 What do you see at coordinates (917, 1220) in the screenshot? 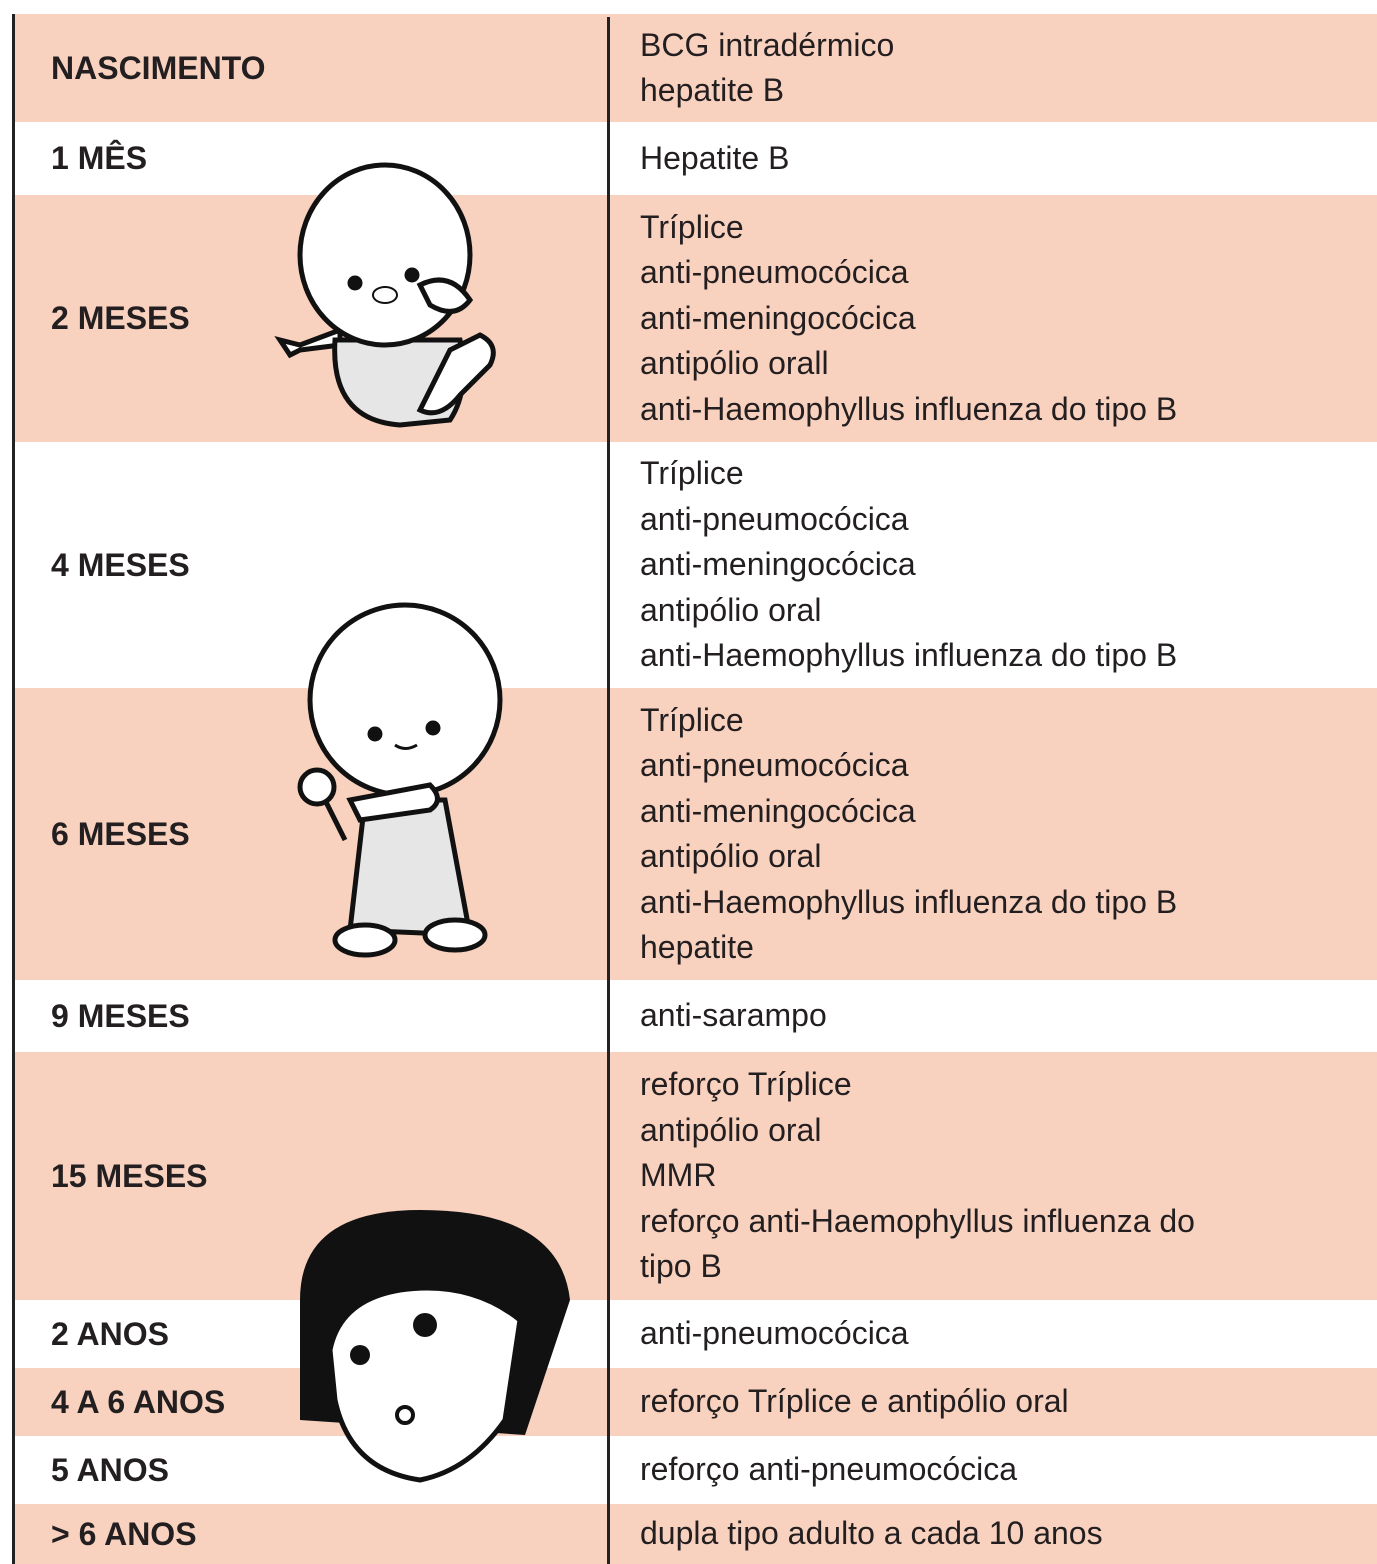
I see `vaccine-line: reforço anti-Haemophyllus influenza do` at bounding box center [917, 1220].